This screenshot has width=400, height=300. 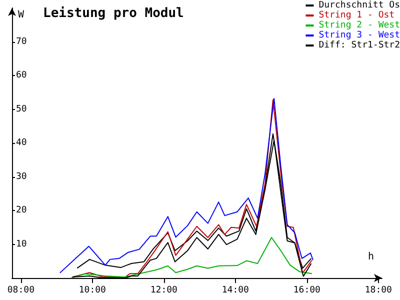 What do you see at coordinates (20, 291) in the screenshot?
I see `x-tick-label: 08:00` at bounding box center [20, 291].